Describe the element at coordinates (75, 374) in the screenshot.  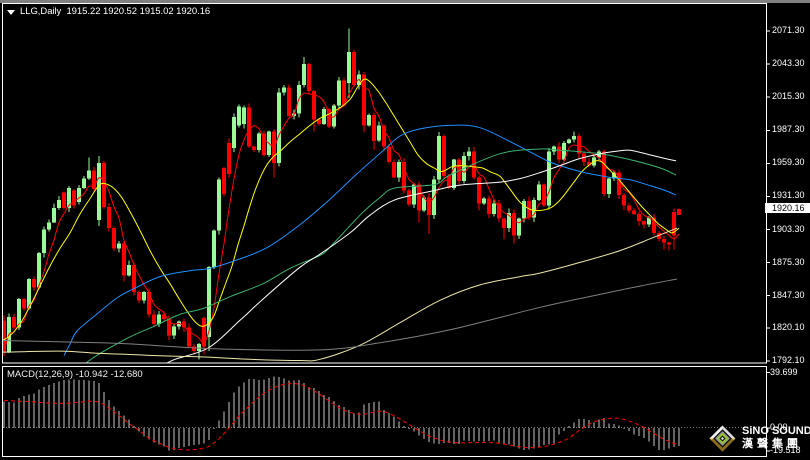
I see `macd-indicator-label: MACD(12,26,9) -10.942 -12.680` at that location.